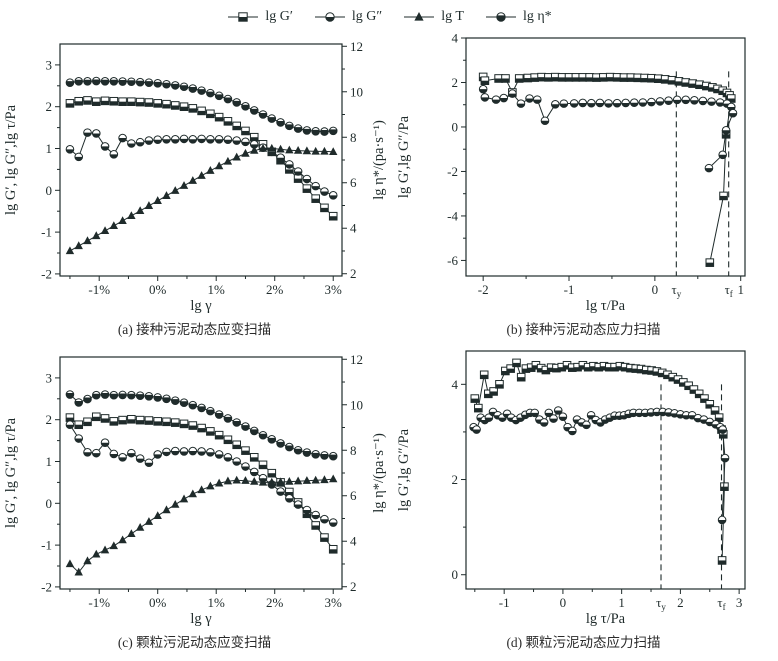  What do you see at coordinates (194, 642) in the screenshot?
I see `chart-c-caption: (c) 颗粒污泥动态应变扫描` at bounding box center [194, 642].